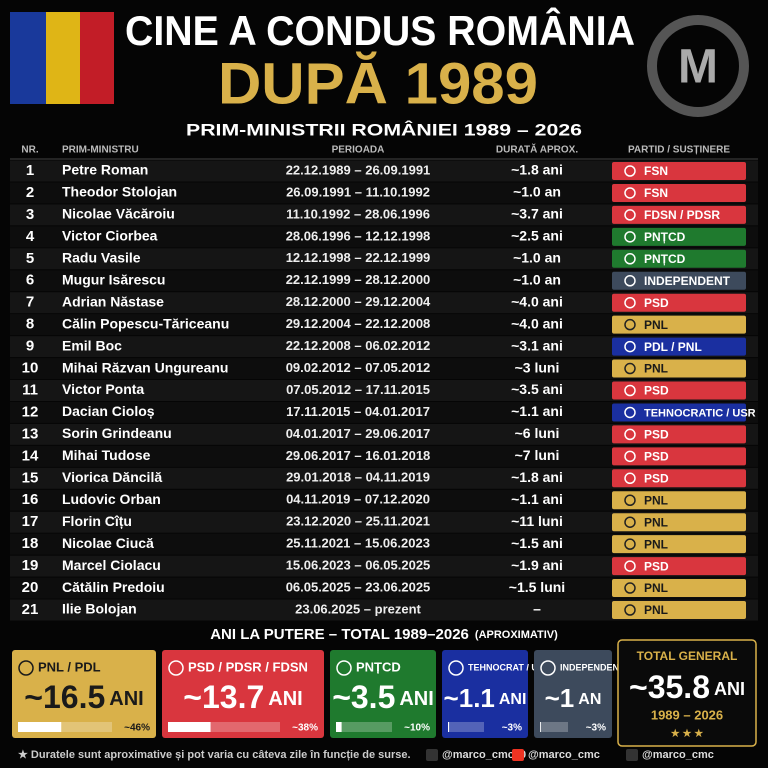  Describe the element at coordinates (30, 368) in the screenshot. I see `row-number: 10` at that location.